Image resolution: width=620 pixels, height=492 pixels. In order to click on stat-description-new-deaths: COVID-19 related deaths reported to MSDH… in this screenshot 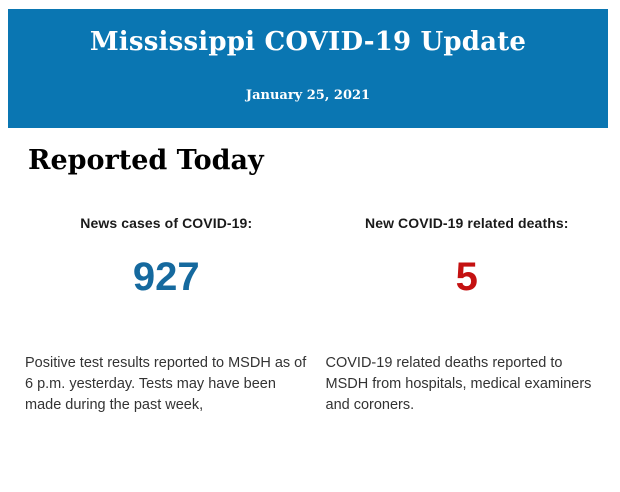, I will do `click(458, 384)`.